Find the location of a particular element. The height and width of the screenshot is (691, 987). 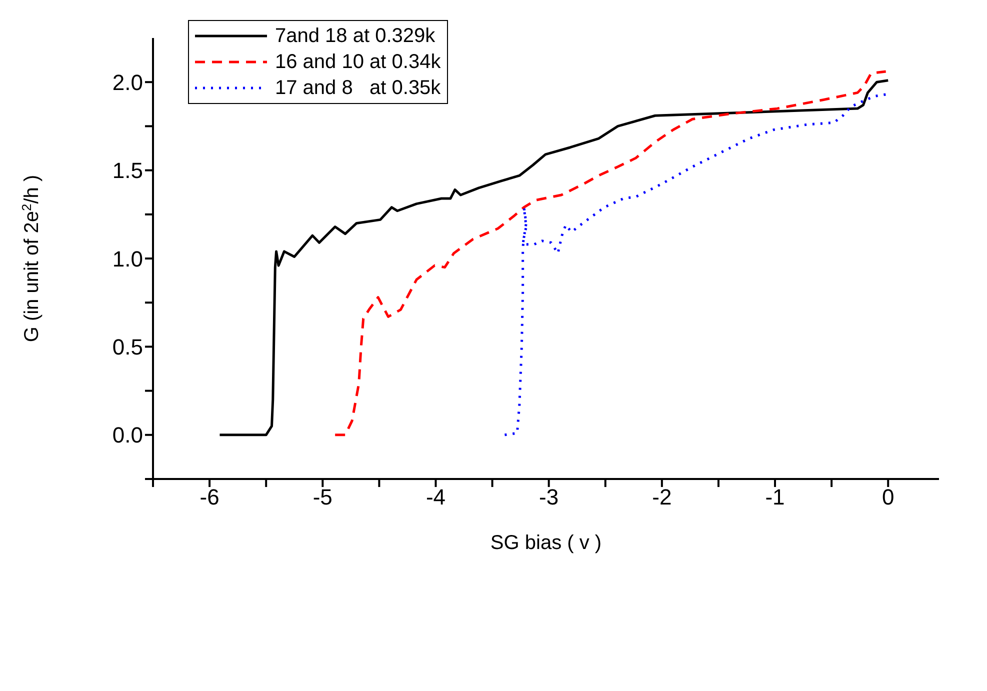

x-tick-label: -6 is located at coordinates (210, 497).